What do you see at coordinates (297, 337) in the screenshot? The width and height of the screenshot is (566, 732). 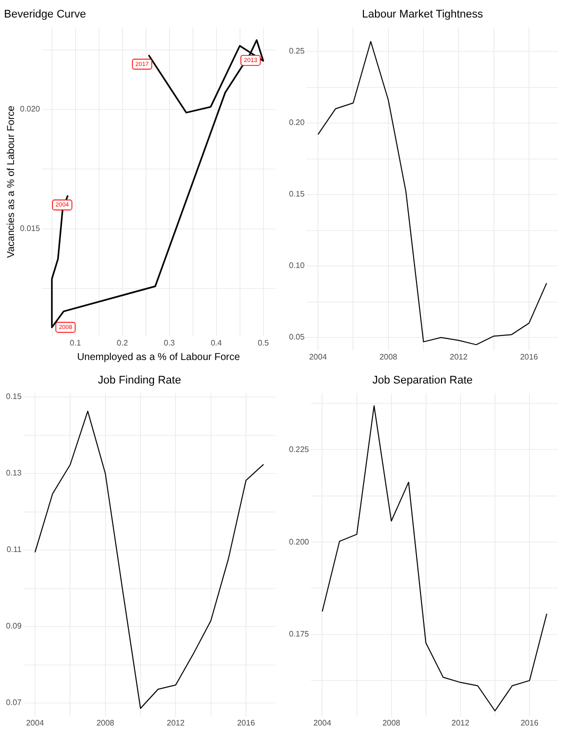 I see `y-tick-label: 0.05` at bounding box center [297, 337].